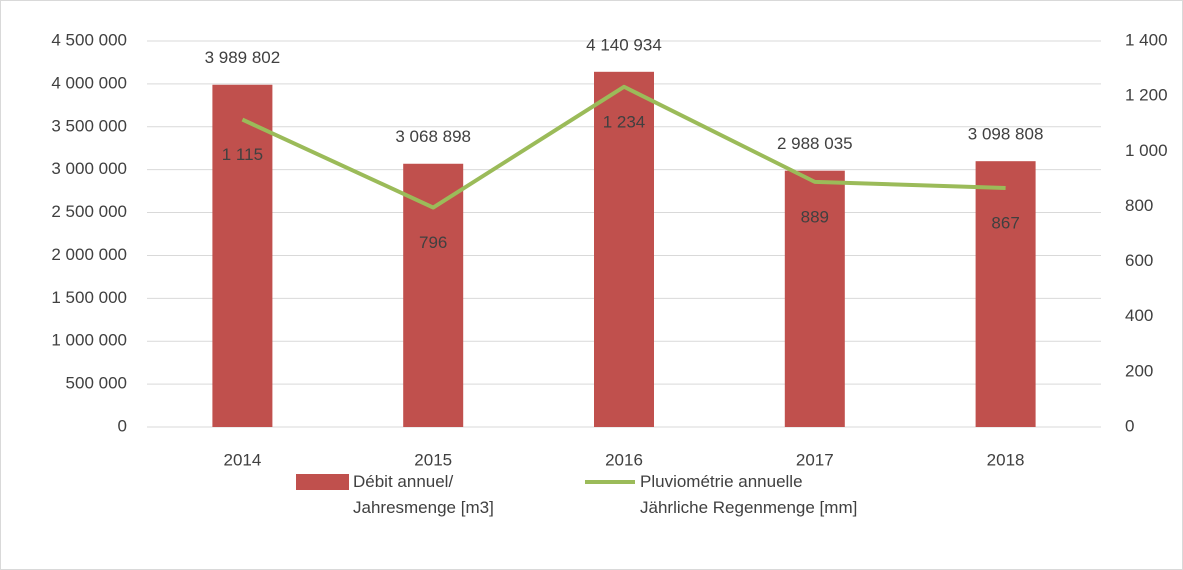  Describe the element at coordinates (433, 242) in the screenshot. I see `line-value-label: 796` at that location.